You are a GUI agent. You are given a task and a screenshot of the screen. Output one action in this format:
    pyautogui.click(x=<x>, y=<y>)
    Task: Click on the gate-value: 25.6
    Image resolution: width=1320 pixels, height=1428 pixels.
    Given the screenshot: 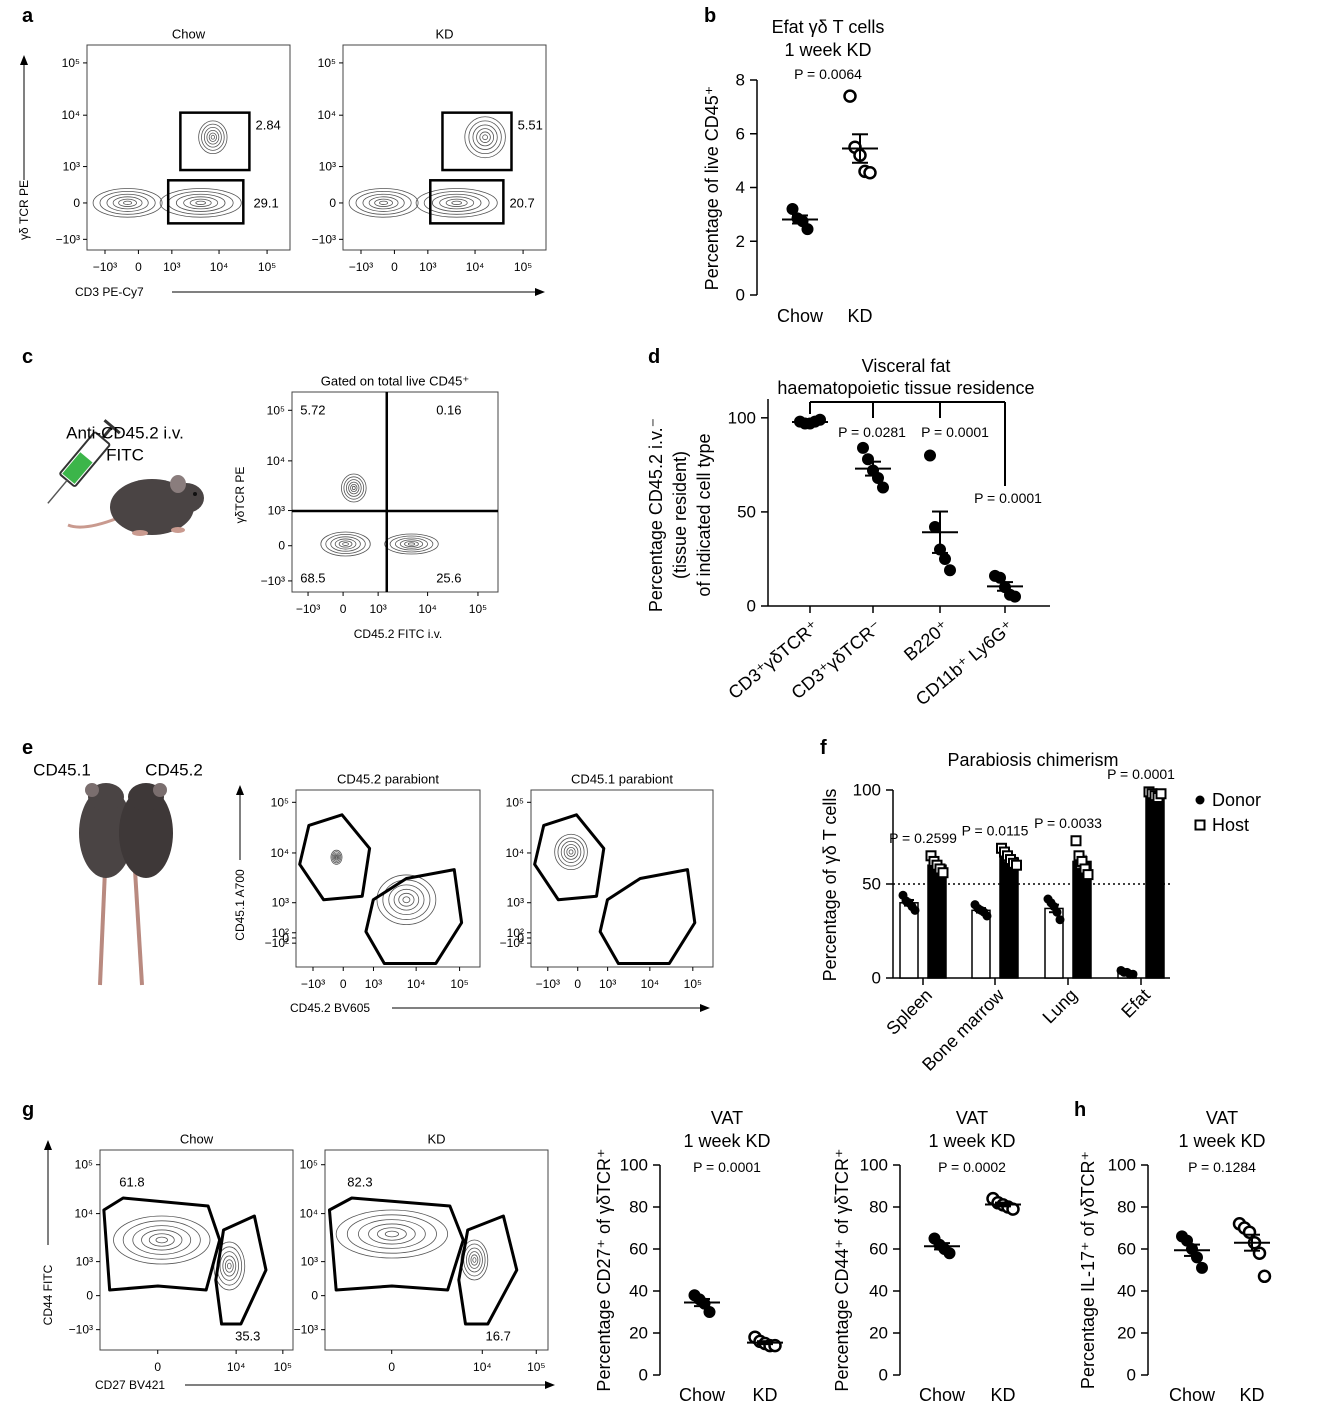 What is the action you would take?
    pyautogui.click(x=448, y=578)
    